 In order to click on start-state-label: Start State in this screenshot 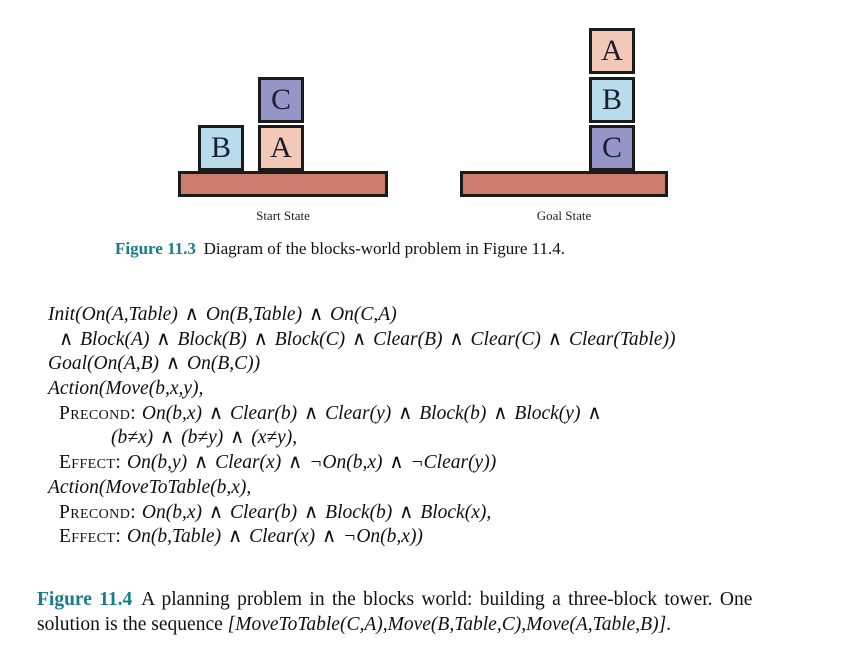, I will do `click(283, 215)`.